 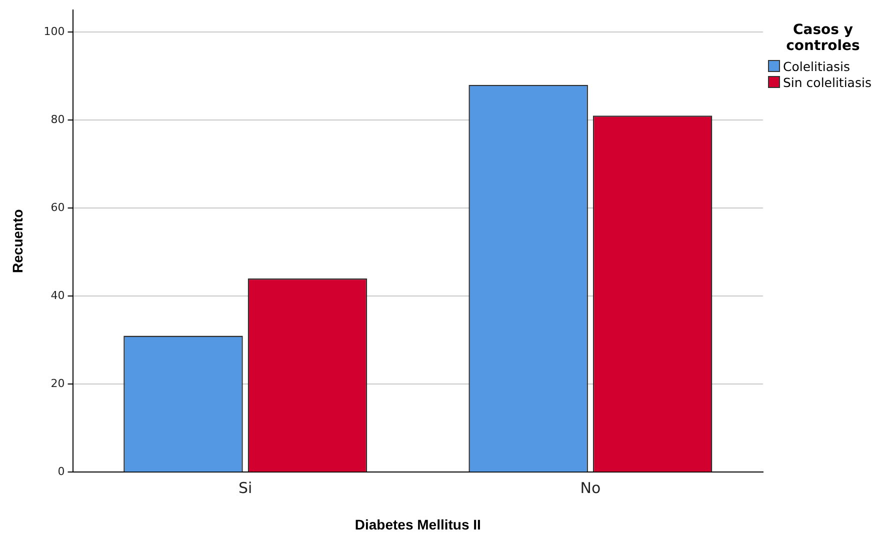 I want to click on y-tick-label: 60, so click(x=57, y=207).